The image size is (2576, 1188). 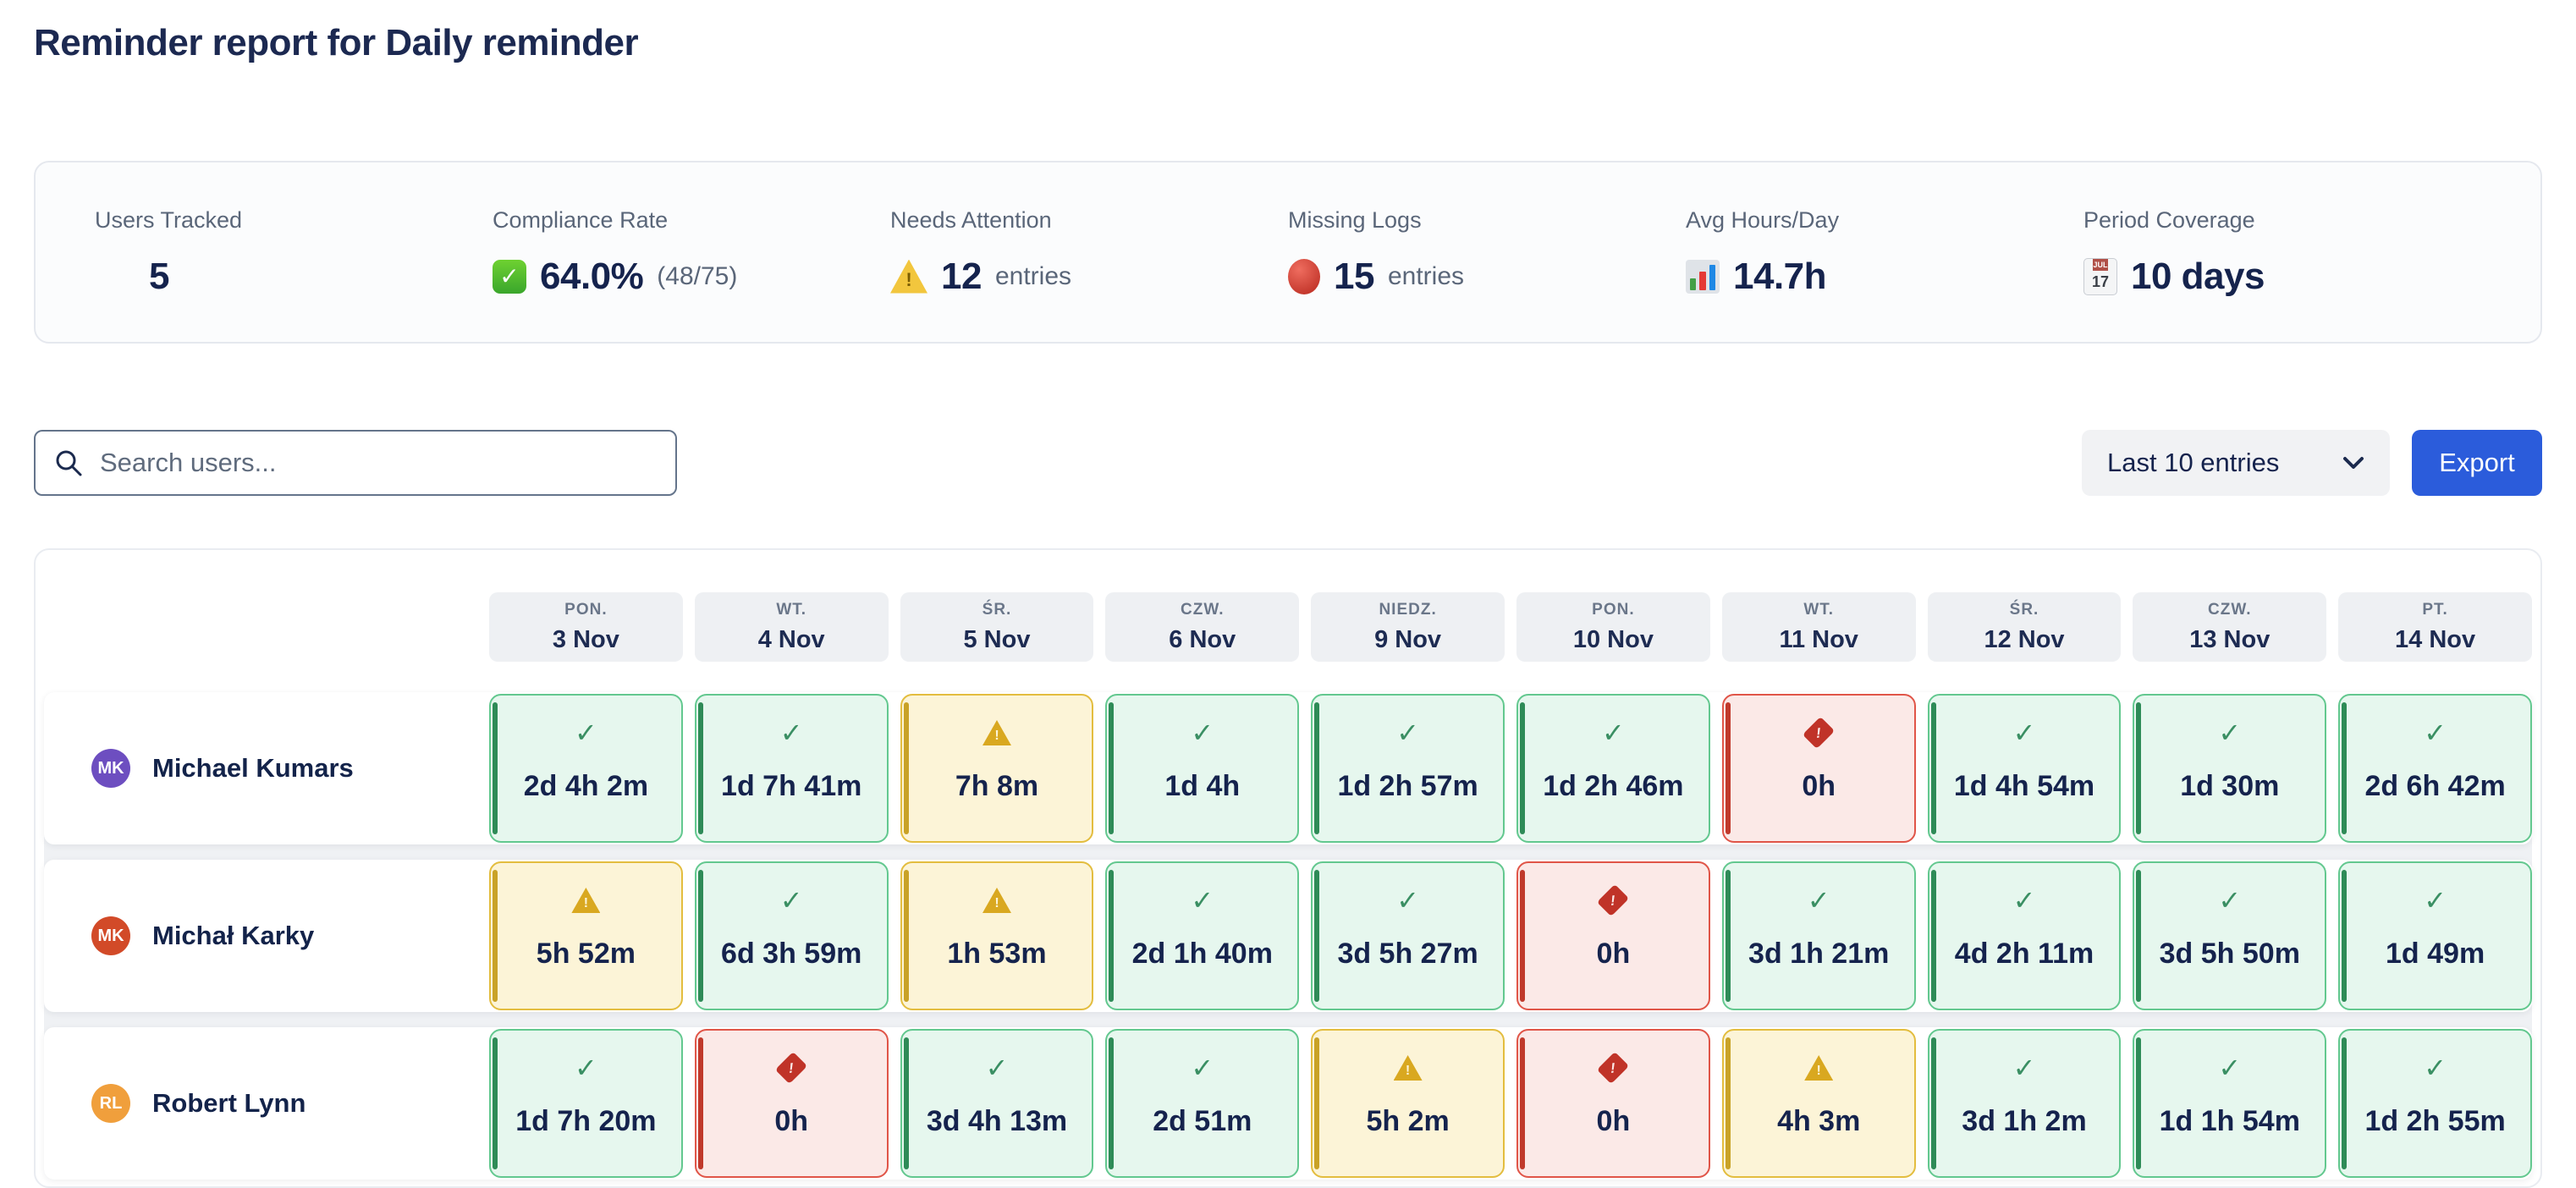 I want to click on day-date: 13 Nov, so click(x=2230, y=639).